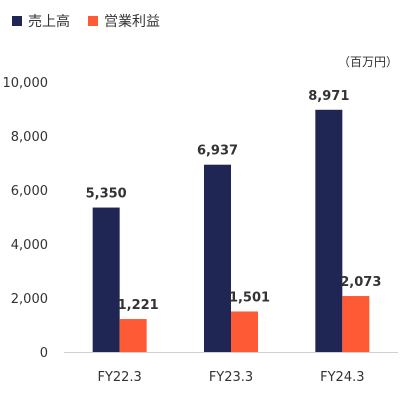 This screenshot has height=400, width=400. Describe the element at coordinates (29, 191) in the screenshot. I see `y-tick-label: 6,000` at that location.